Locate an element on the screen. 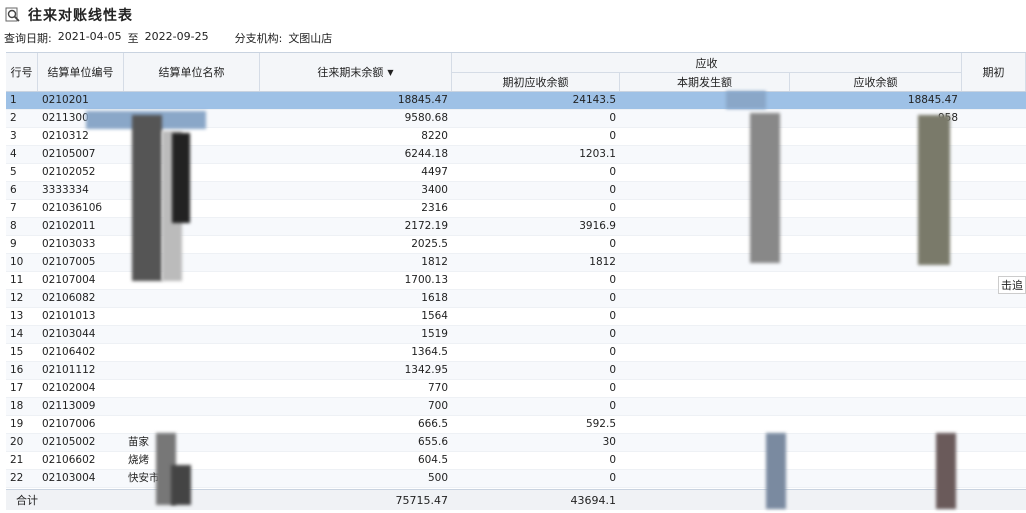  cell-unit-name: 苗家 is located at coordinates (138, 442).